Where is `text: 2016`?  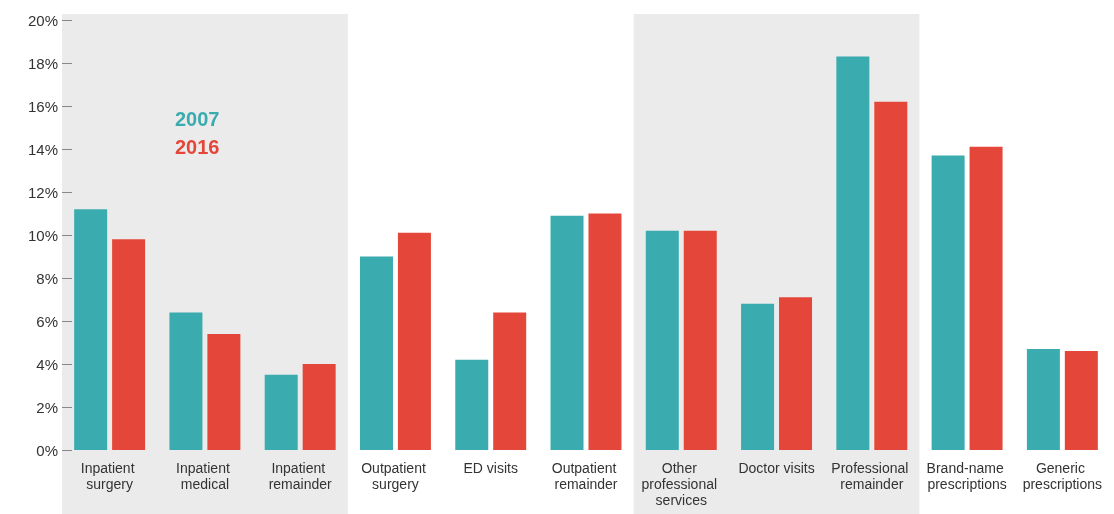
text: 2016 is located at coordinates (197, 147).